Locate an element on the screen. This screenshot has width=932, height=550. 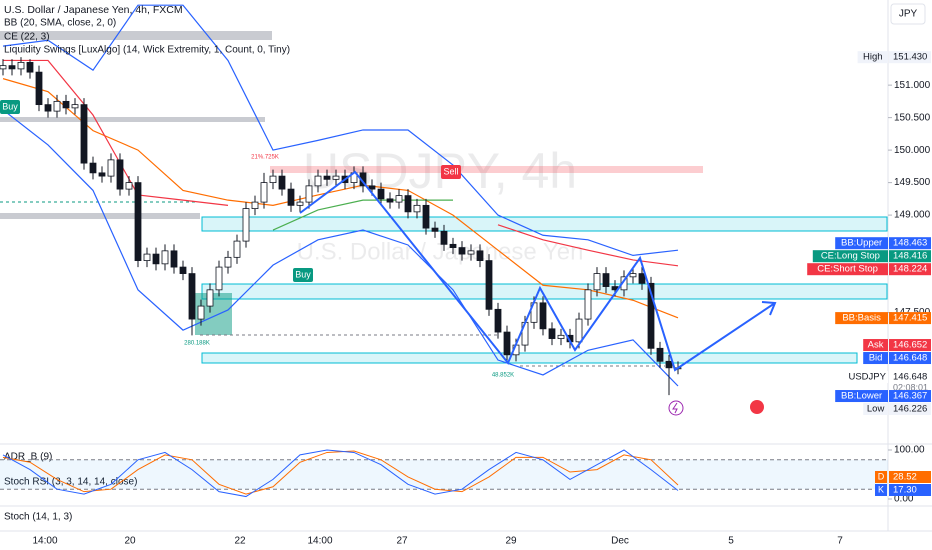
price-label-value: 146.226 is located at coordinates (910, 409).